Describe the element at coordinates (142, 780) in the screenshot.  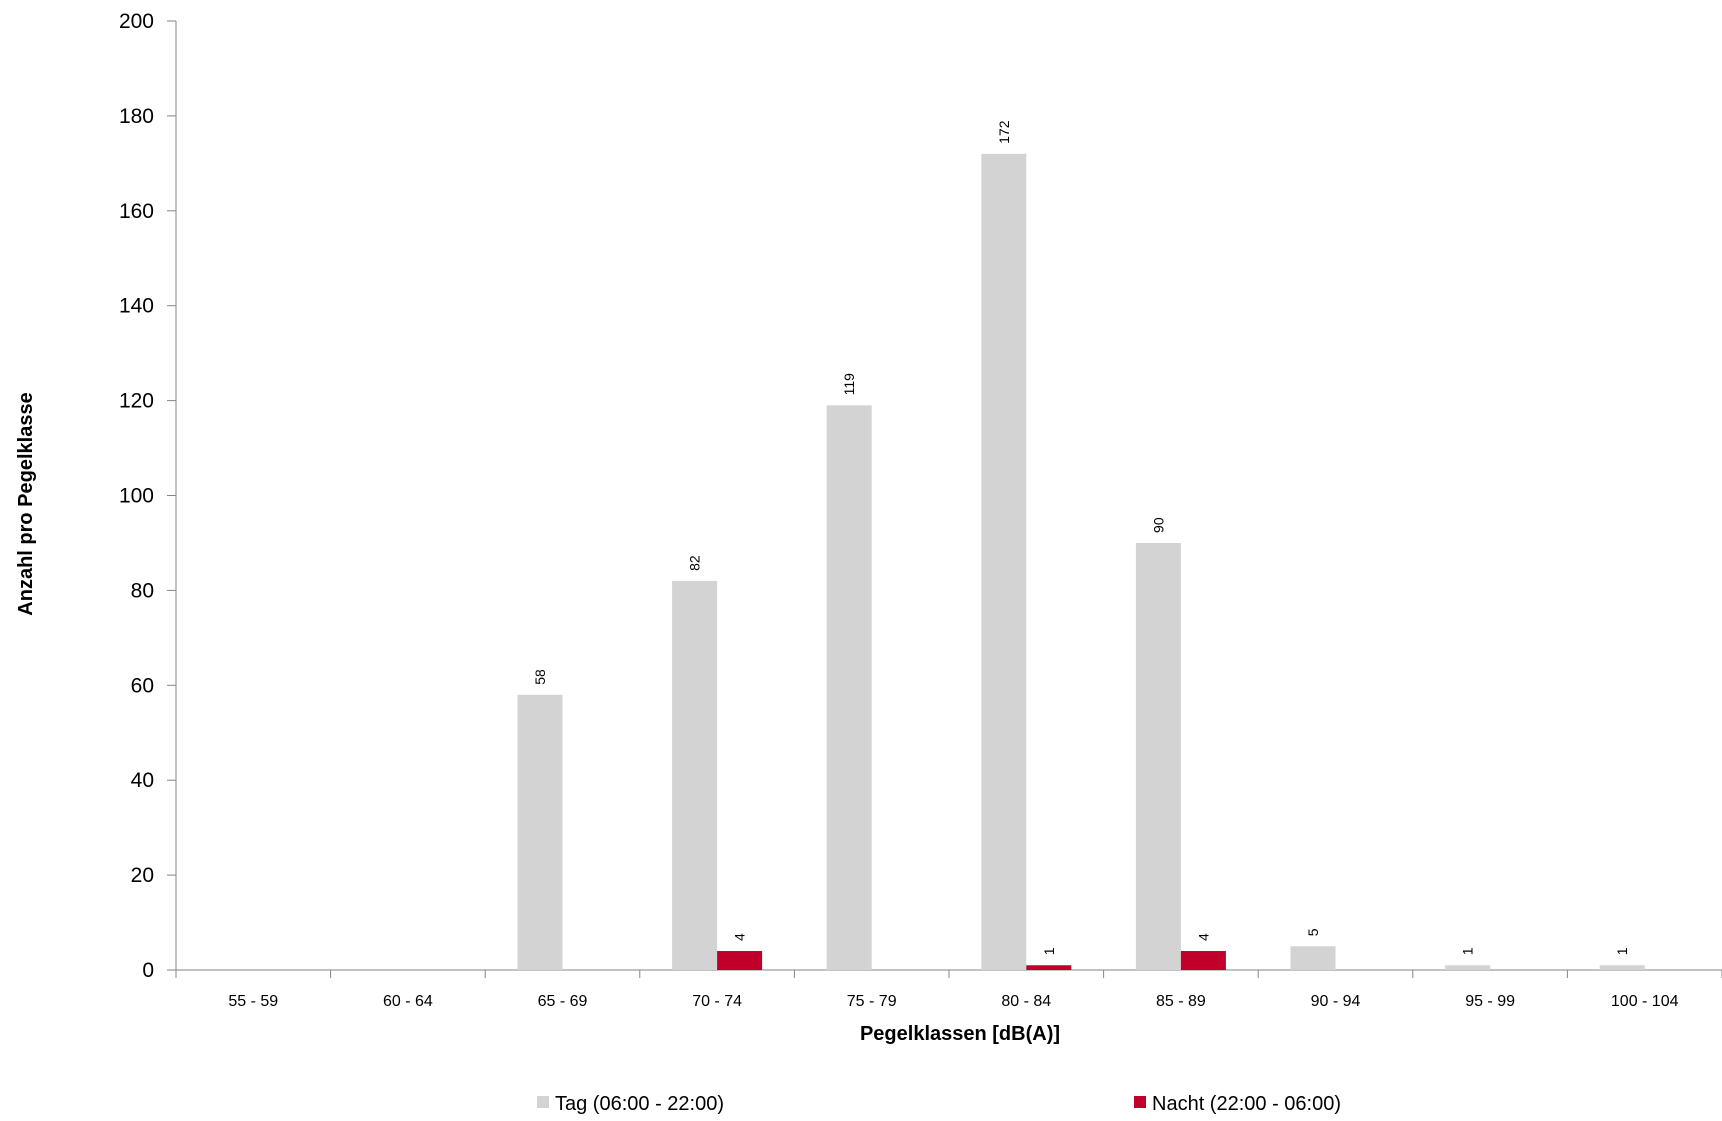
I see `y-tick-label: 40` at that location.